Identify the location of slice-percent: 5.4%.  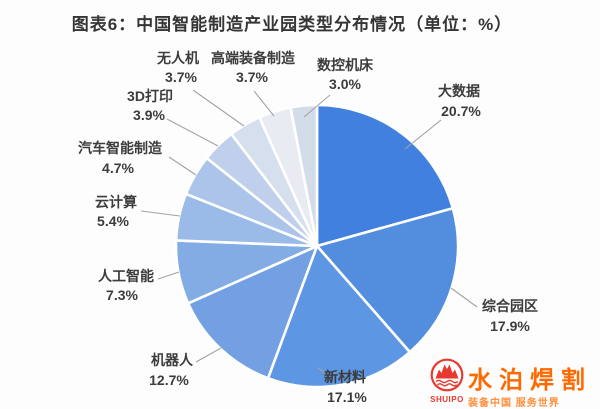
(113, 221).